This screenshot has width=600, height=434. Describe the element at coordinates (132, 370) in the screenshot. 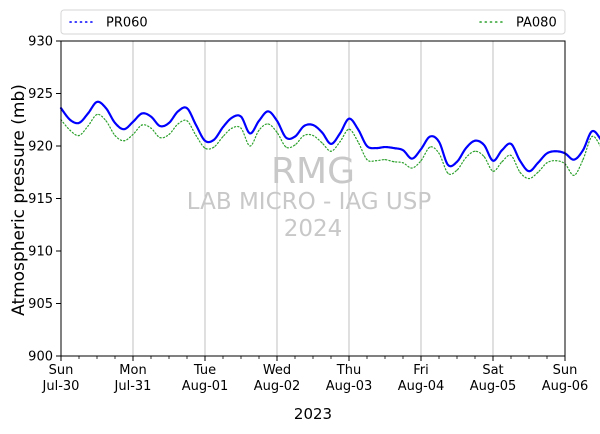

I see `x-tick-day: Mon` at that location.